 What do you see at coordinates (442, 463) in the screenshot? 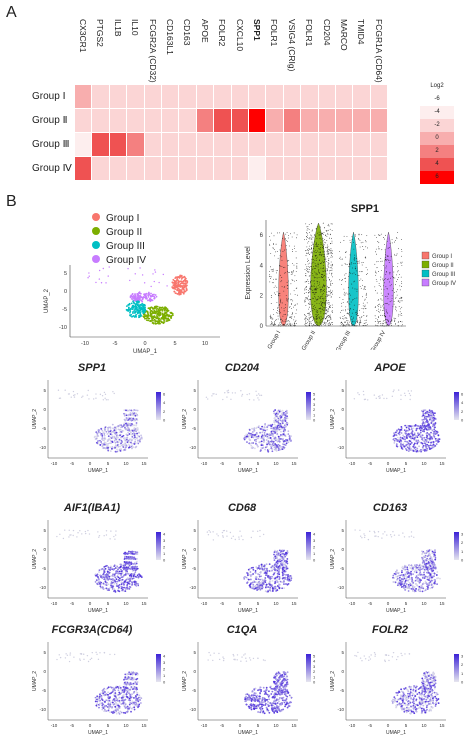
I see `feature-x-tick: 15` at bounding box center [442, 463].